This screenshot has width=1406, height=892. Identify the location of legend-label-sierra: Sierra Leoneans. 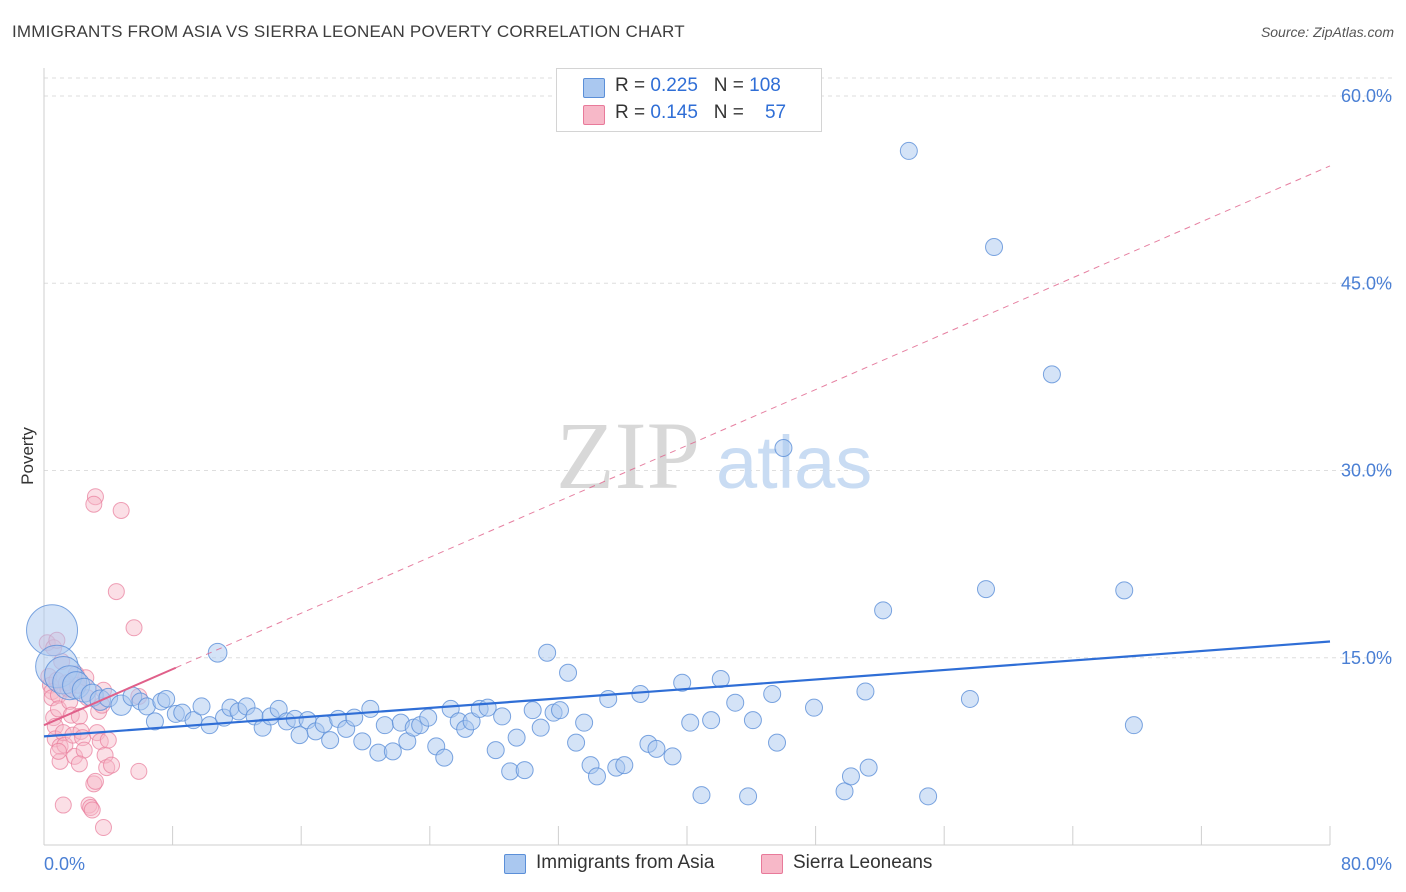
(863, 862).